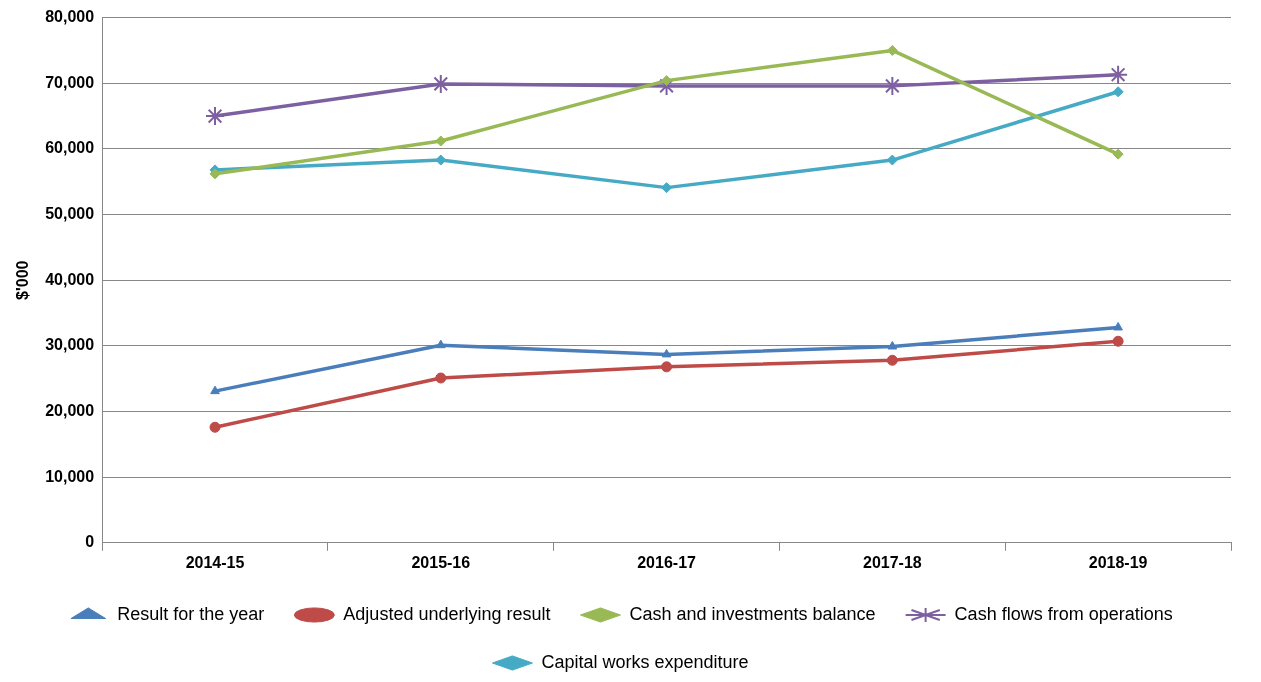 Image resolution: width=1261 pixels, height=682 pixels. Describe the element at coordinates (70, 476) in the screenshot. I see `y-tick-label: 10,000` at that location.